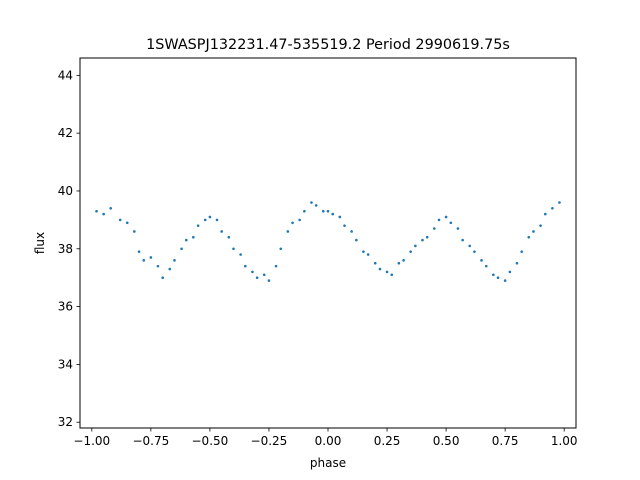  Describe the element at coordinates (65, 422) in the screenshot. I see `y-tick-label: 32` at that location.